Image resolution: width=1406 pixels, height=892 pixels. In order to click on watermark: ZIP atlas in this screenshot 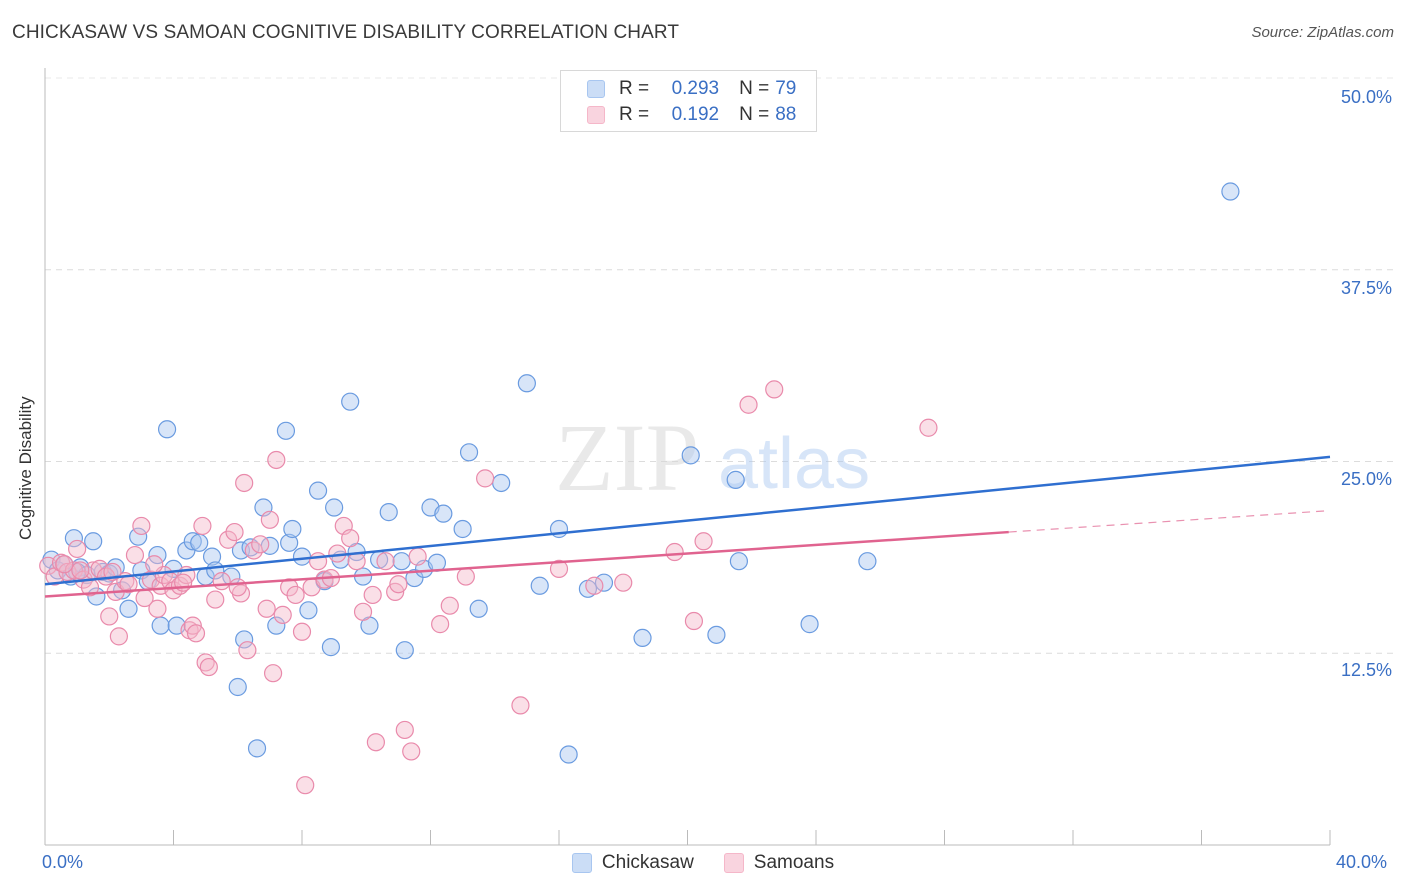, I will do `click(712, 457)`.